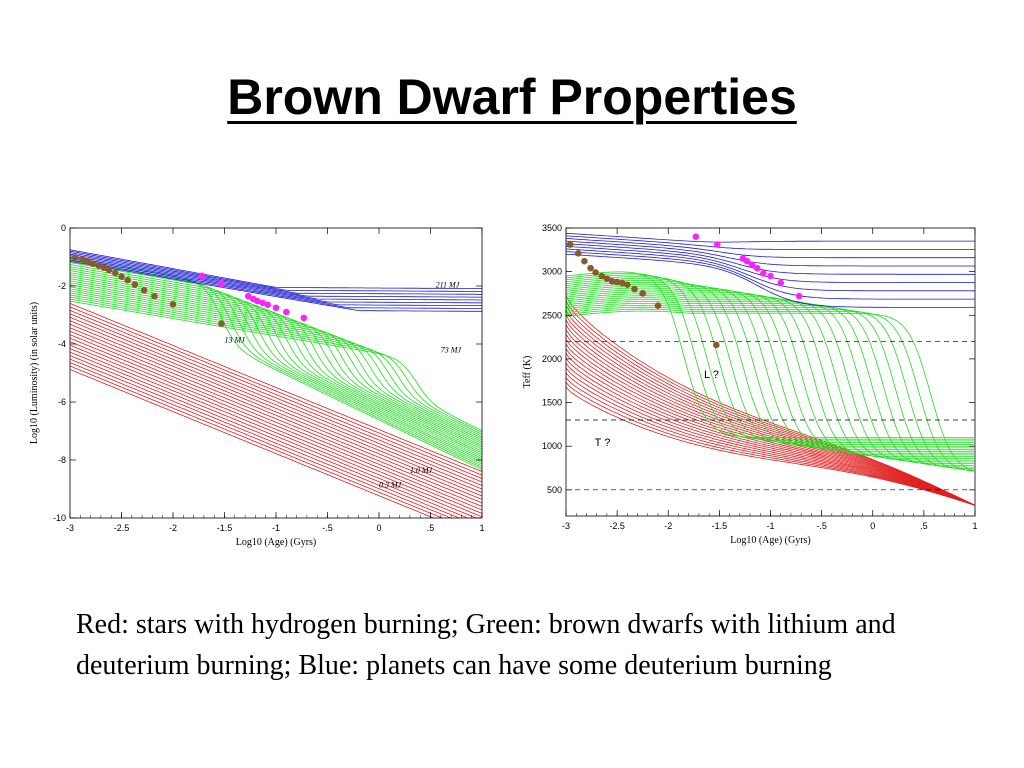 The height and width of the screenshot is (768, 1024). I want to click on mass-annotation: 0.3 MJ, so click(390, 485).